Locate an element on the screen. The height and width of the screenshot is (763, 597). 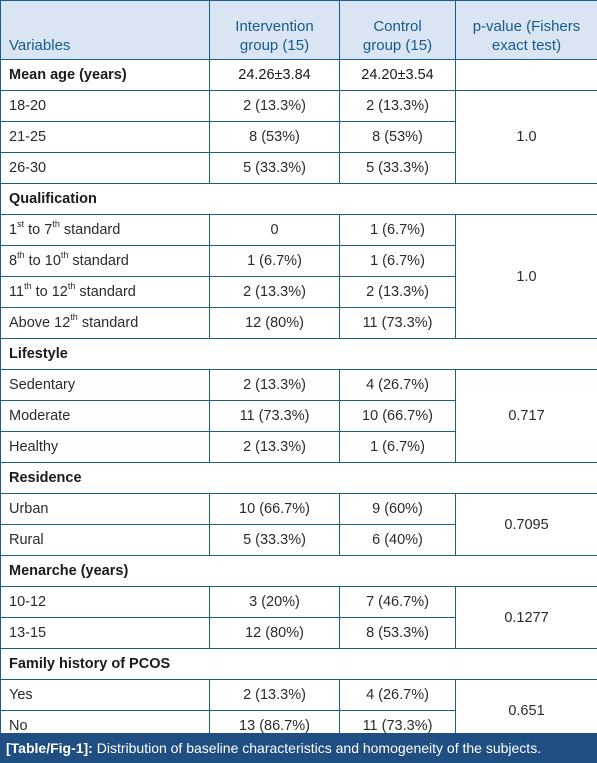
row-label: 1st to 7th standard is located at coordinates (105, 230).